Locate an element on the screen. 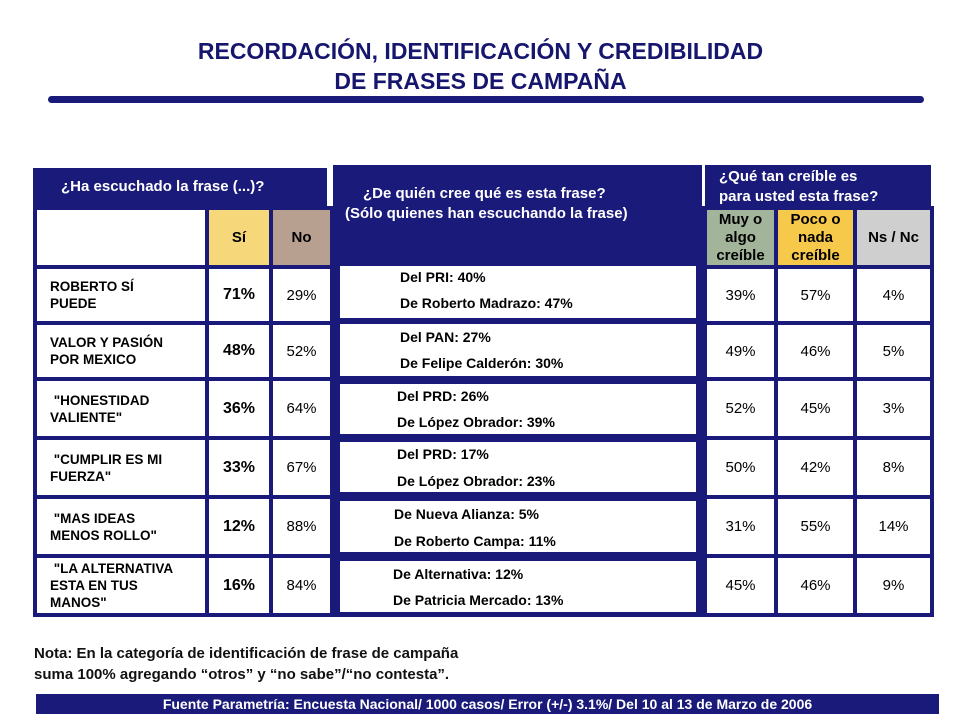  phrase-line: MANOS" is located at coordinates (78, 602).